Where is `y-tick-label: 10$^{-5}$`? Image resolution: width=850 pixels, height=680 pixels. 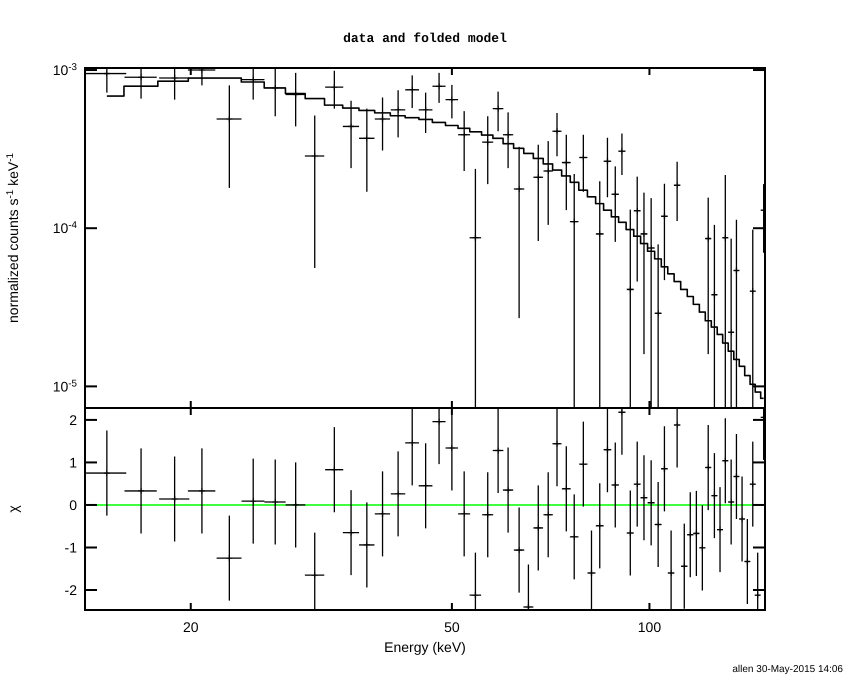 y-tick-label: 10$^{-5}$ is located at coordinates (65, 386).